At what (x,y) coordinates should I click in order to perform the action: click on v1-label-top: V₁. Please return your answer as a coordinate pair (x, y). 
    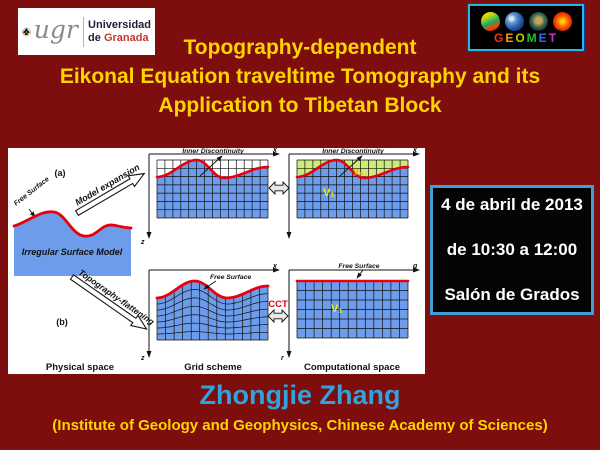
    Looking at the image, I should click on (329, 193).